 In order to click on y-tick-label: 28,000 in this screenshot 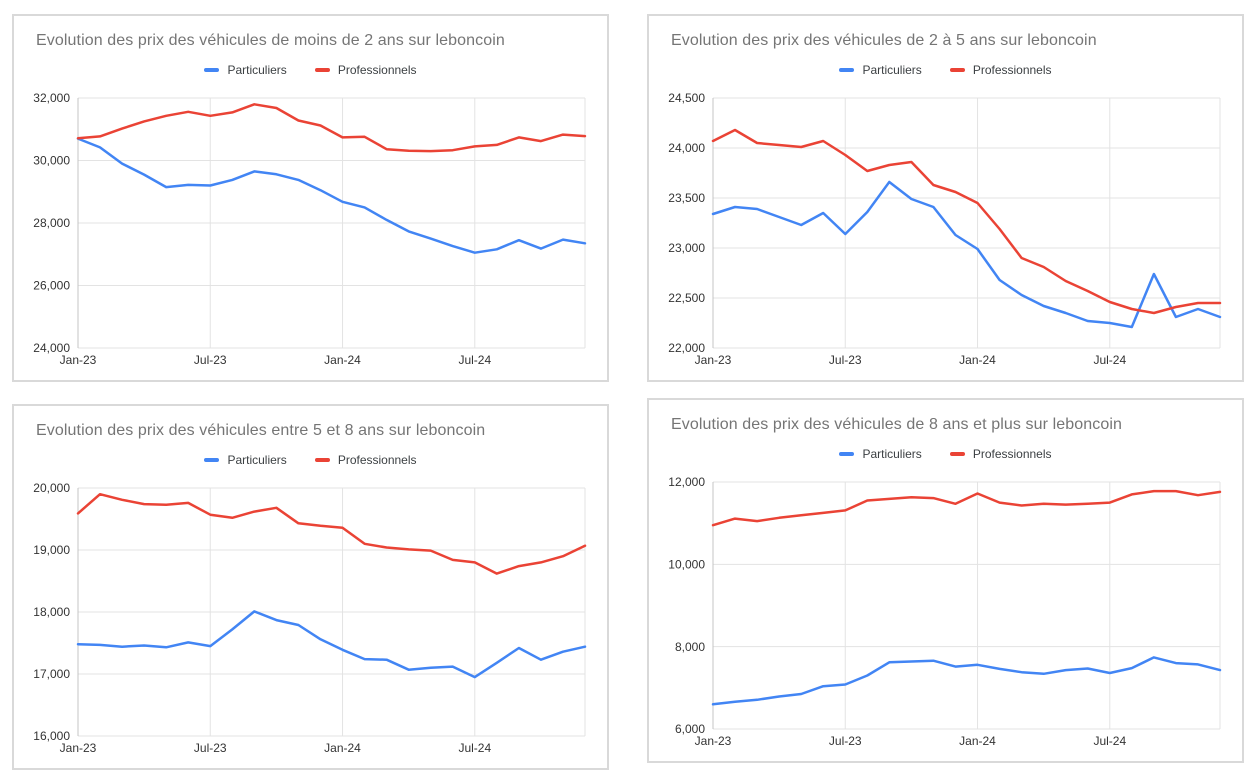, I will do `click(51, 223)`.